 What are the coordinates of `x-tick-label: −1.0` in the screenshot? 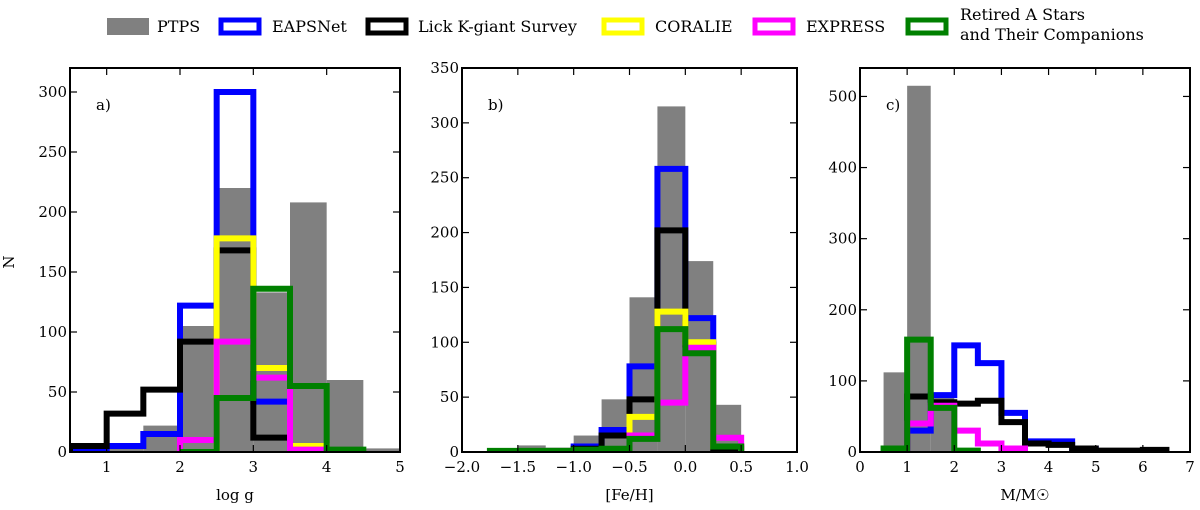 It's located at (573, 467).